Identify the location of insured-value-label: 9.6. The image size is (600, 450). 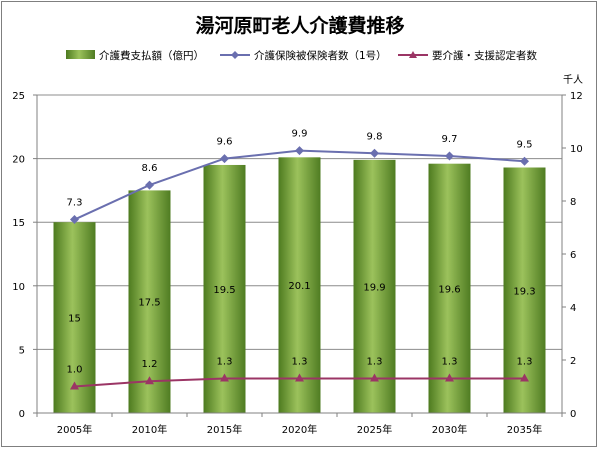
(225, 142).